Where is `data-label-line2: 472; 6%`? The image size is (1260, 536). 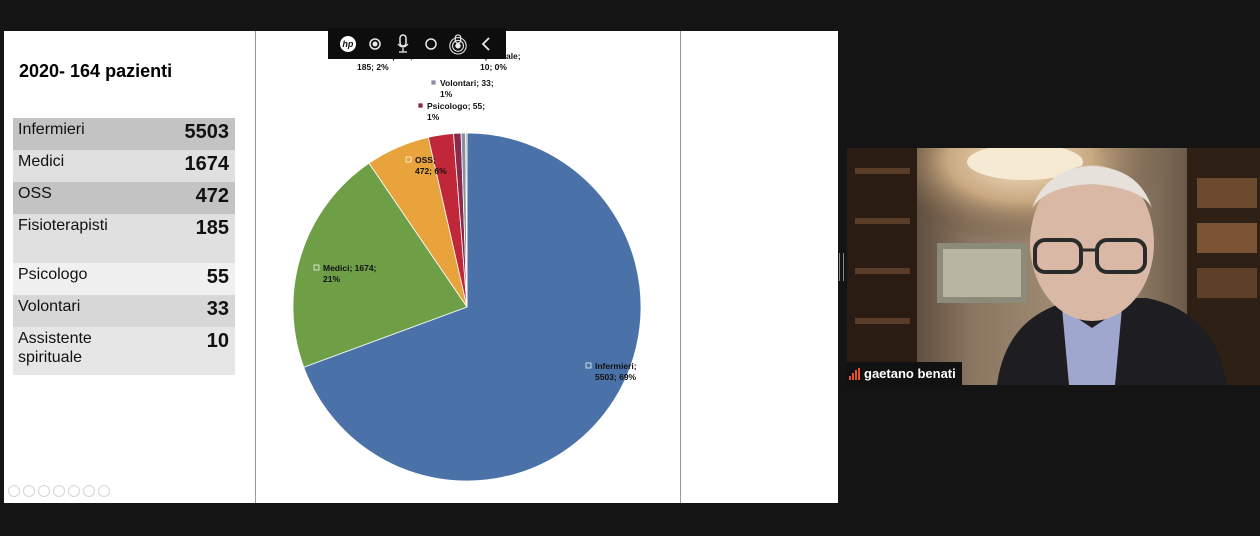 data-label-line2: 472; 6% is located at coordinates (431, 171).